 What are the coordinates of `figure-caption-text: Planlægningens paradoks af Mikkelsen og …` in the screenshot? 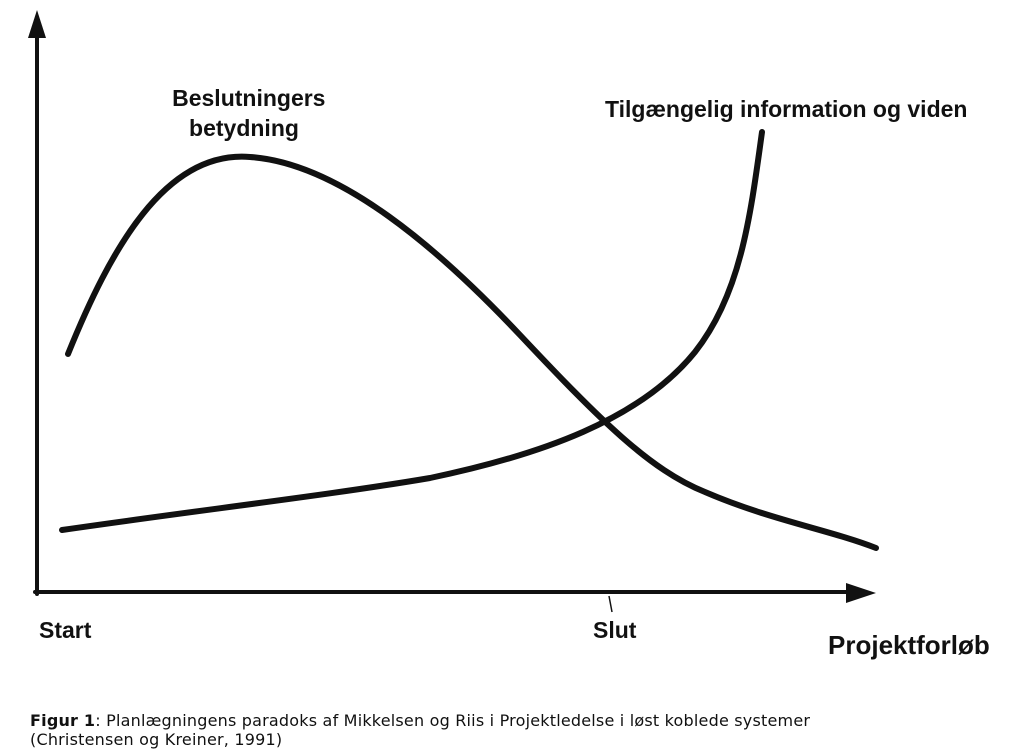 It's located at (455, 720).